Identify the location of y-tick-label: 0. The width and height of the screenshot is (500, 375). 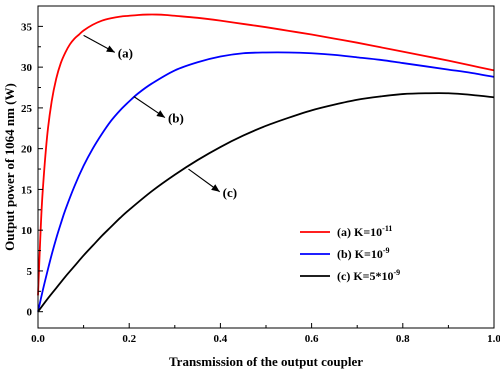
(30, 313).